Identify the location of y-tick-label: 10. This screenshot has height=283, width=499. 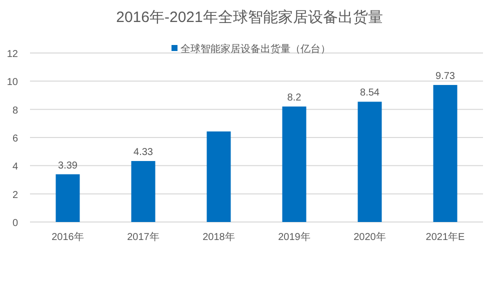
(12, 82).